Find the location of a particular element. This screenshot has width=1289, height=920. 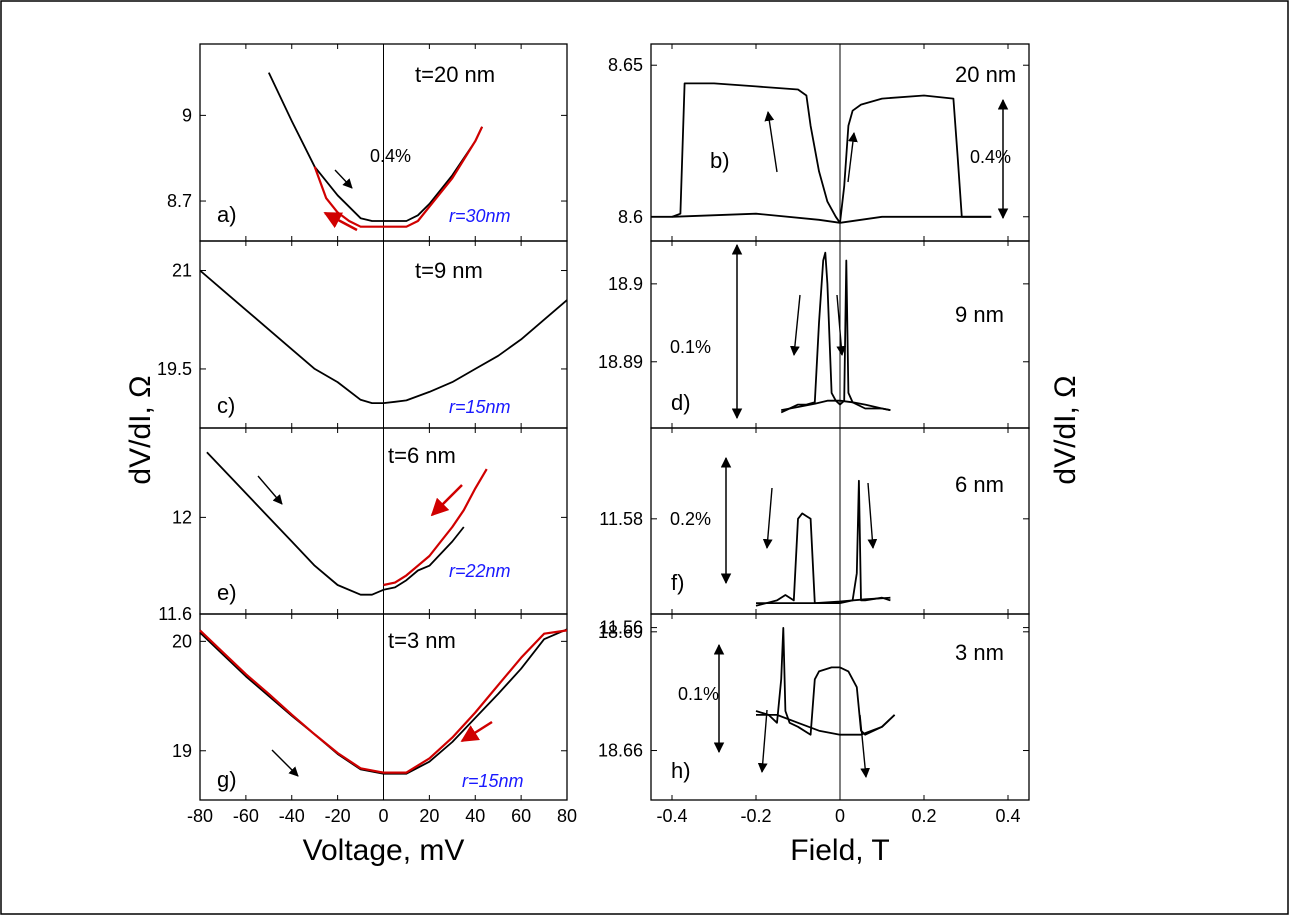

y-tick-label: 19 is located at coordinates (182, 751).